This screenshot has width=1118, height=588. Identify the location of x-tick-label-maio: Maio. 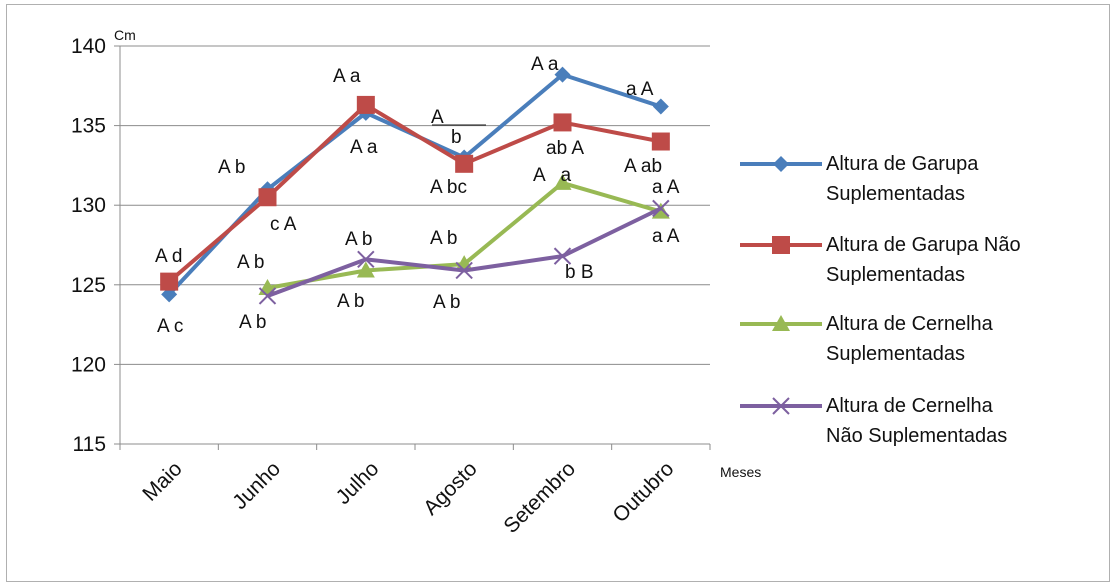
(162, 481).